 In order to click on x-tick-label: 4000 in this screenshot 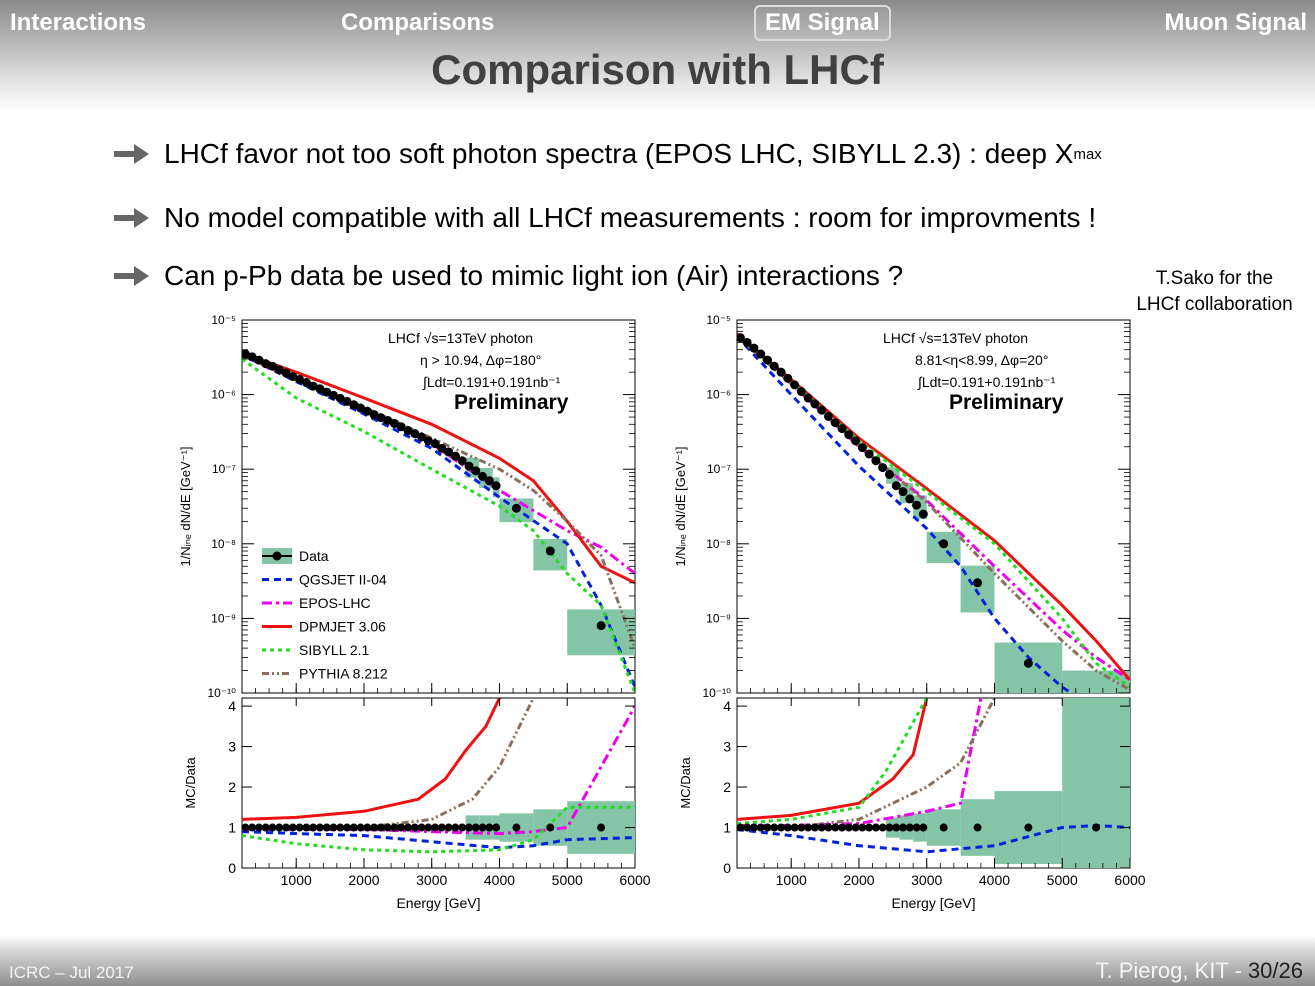, I will do `click(994, 880)`.